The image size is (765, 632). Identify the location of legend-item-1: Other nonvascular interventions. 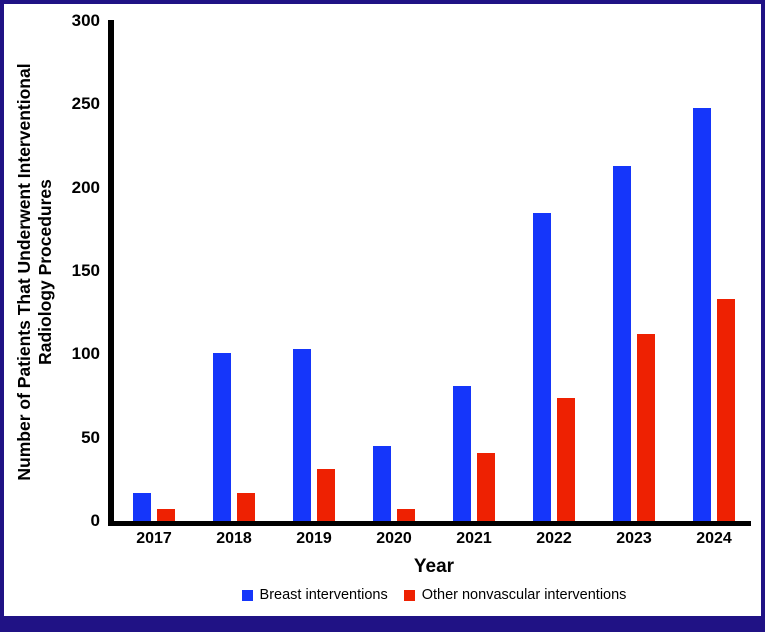
(515, 595).